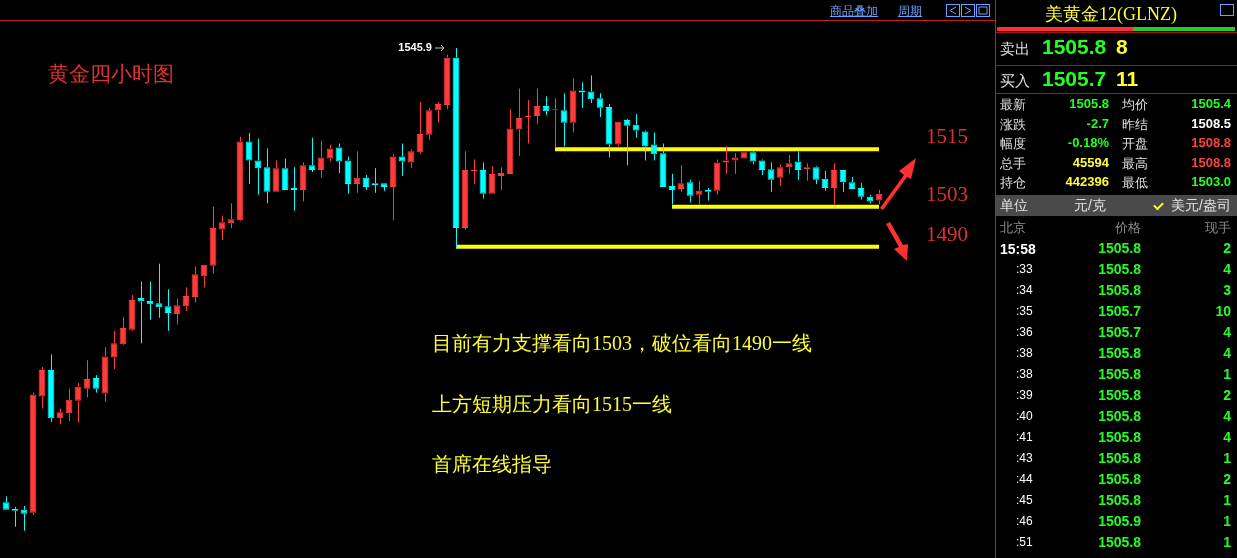 This screenshot has width=1237, height=558. What do you see at coordinates (1135, 183) in the screenshot?
I see `text: 最低` at bounding box center [1135, 183].